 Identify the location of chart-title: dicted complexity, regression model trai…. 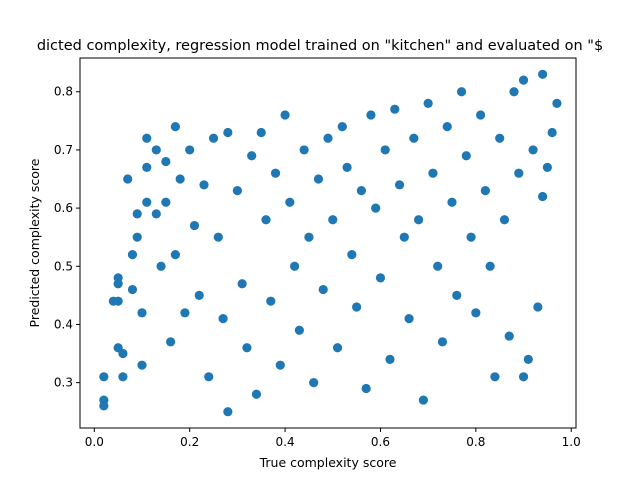
(320, 46).